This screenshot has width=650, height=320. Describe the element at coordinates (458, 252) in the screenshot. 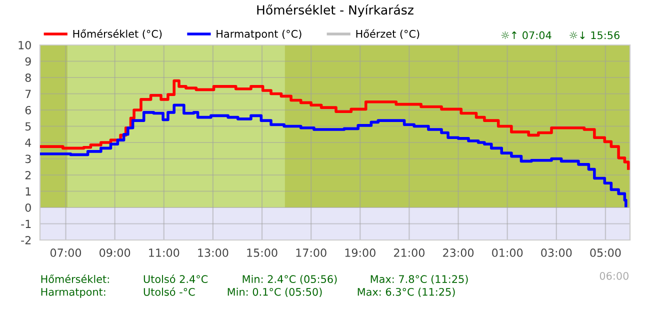

I see `x-tick-label: 23:00` at that location.